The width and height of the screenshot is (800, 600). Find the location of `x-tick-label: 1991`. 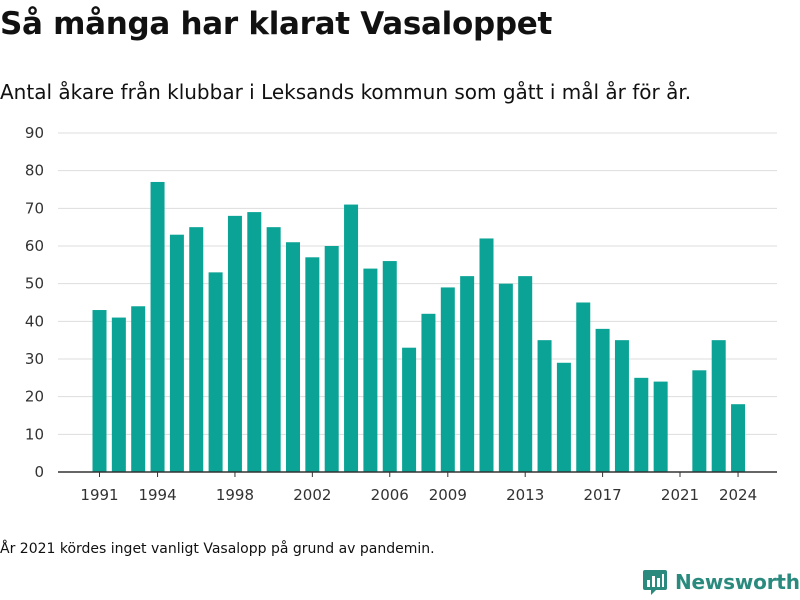

x-tick-label: 1991 is located at coordinates (99, 495).